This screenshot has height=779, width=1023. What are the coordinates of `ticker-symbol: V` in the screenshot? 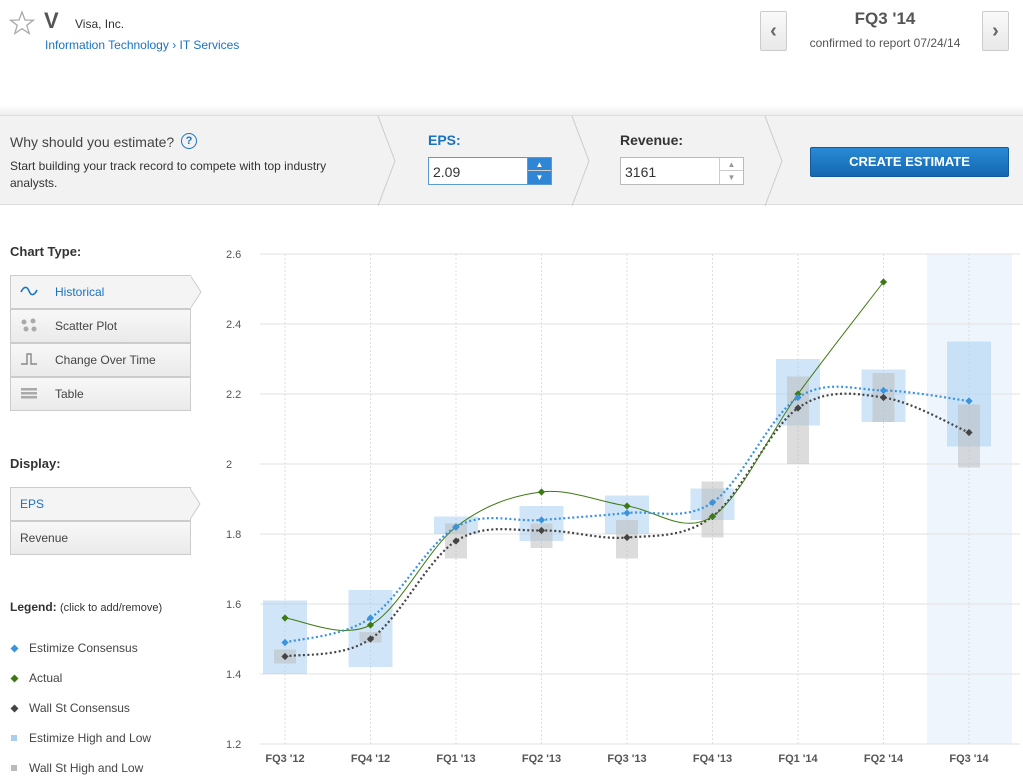 It's located at (51, 20).